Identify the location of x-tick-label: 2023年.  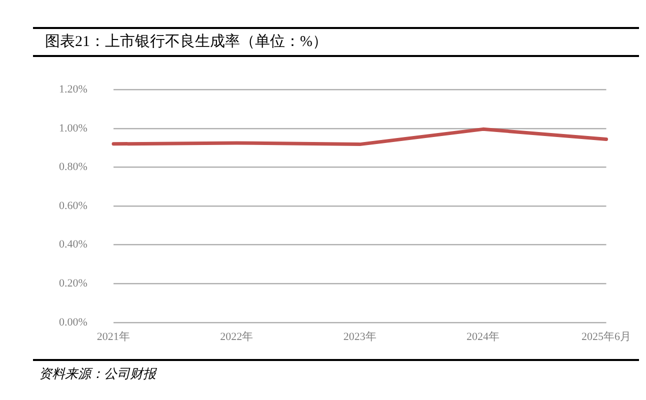
(359, 336).